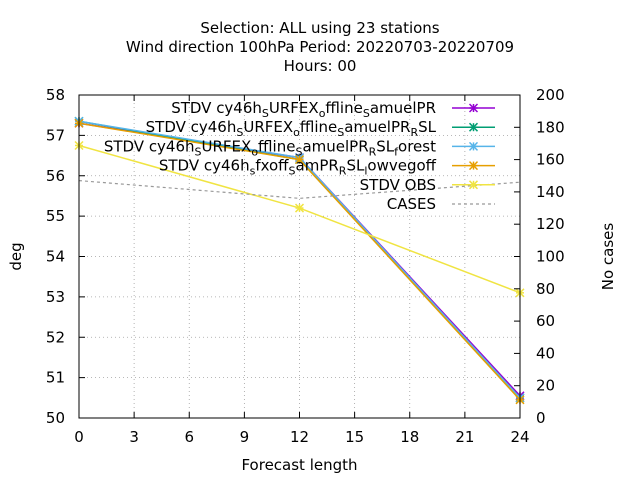 This screenshot has height=480, width=640. What do you see at coordinates (550, 95) in the screenshot?
I see `y2-tick-label: 200` at bounding box center [550, 95].